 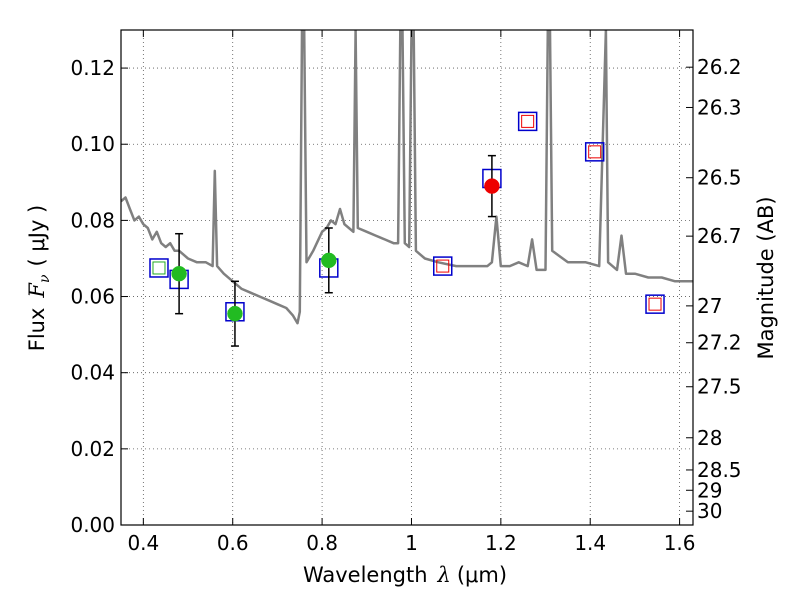 I want to click on x-axis-unit: (μm), so click(x=482, y=575).